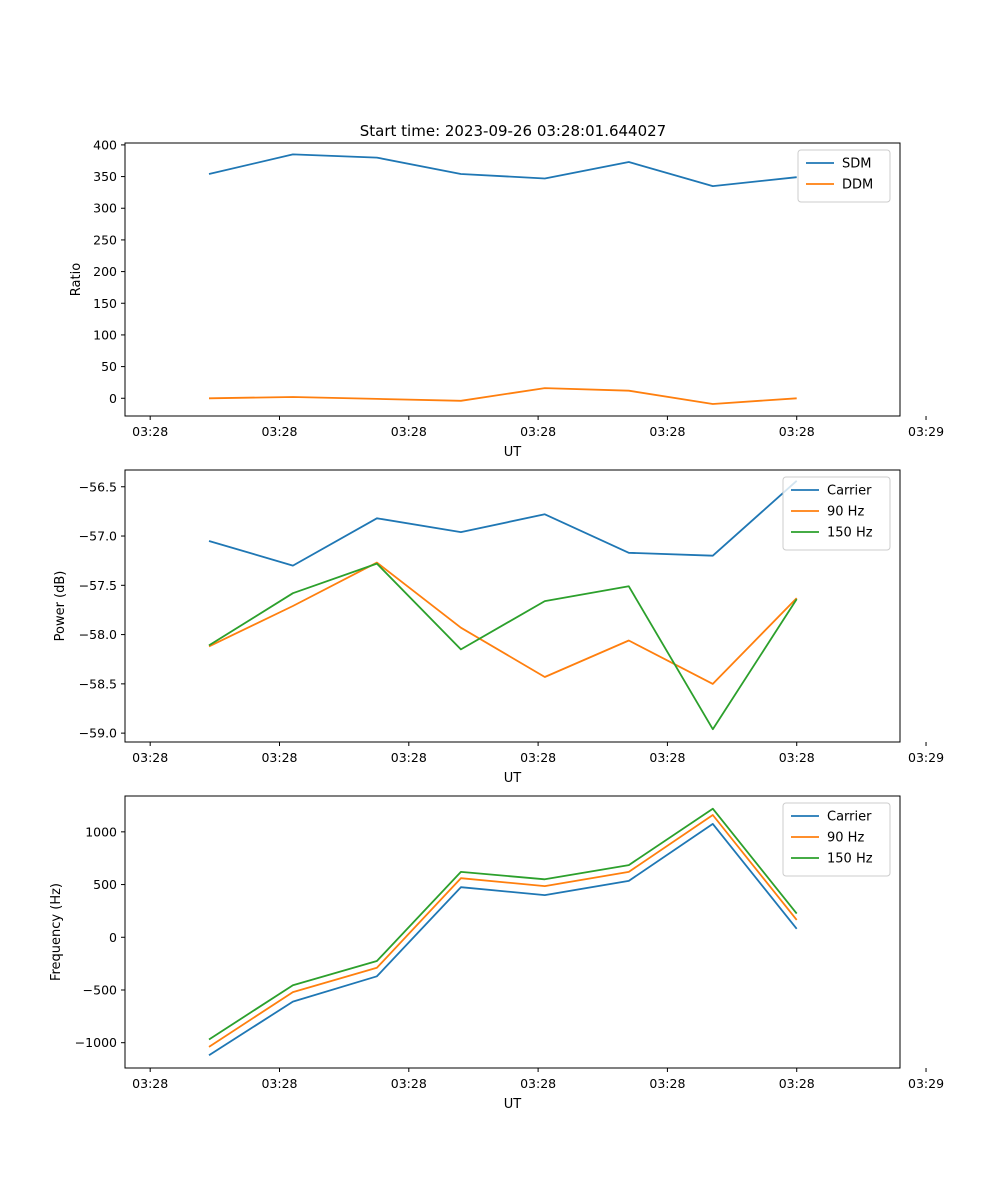  What do you see at coordinates (89, 610) in the screenshot?
I see `y-axis: −59.0 −58.5 −58.0 −57.5 −57.0 −56.5 Power (dB)` at bounding box center [89, 610].